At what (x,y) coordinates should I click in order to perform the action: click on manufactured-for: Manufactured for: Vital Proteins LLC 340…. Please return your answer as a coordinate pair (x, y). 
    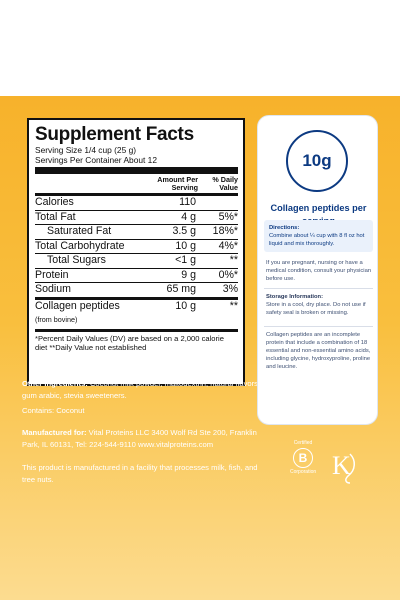
    Looking at the image, I should click on (139, 438).